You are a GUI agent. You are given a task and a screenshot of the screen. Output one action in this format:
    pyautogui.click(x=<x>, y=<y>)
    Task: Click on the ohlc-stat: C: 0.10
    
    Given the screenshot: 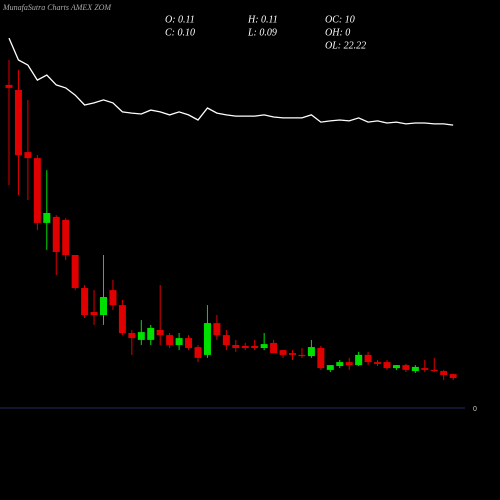 What is the action you would take?
    pyautogui.click(x=180, y=32)
    